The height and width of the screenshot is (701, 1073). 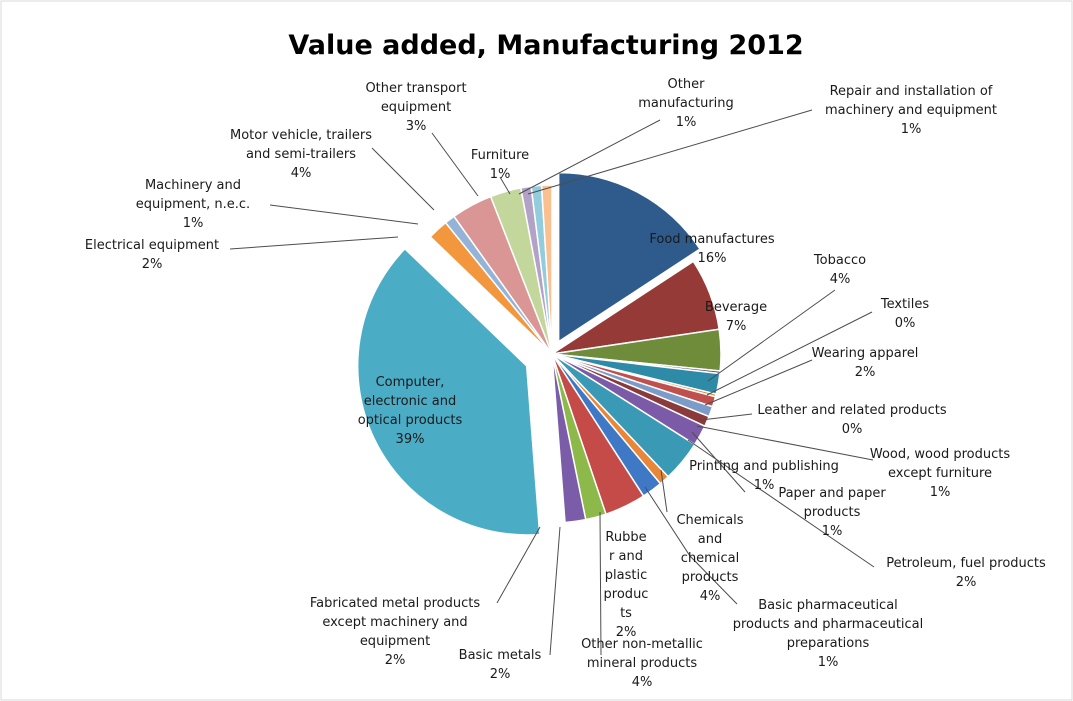 I want to click on slice-label-line: Basic pharmaceutical, so click(x=828, y=605).